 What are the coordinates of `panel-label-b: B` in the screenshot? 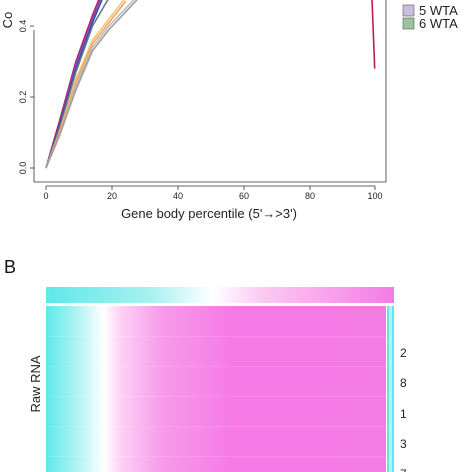 It's located at (10, 267).